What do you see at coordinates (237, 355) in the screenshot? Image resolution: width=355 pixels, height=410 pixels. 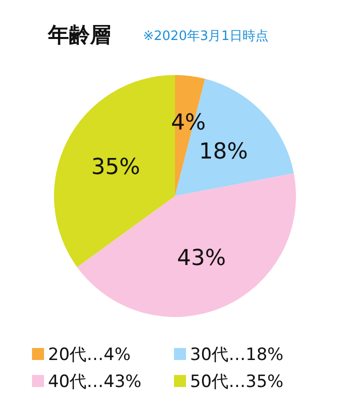 I see `legend-label: 30代…18%` at bounding box center [237, 355].